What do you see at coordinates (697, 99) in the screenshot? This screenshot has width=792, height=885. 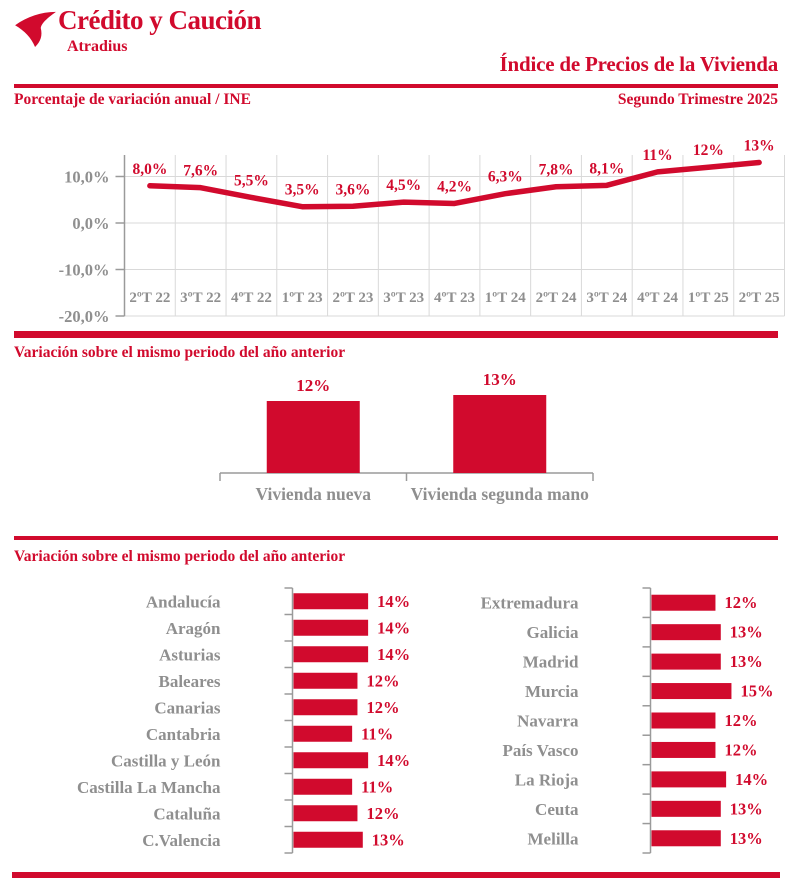 I see `period-label: Segundo Trimestre 2025` at bounding box center [697, 99].